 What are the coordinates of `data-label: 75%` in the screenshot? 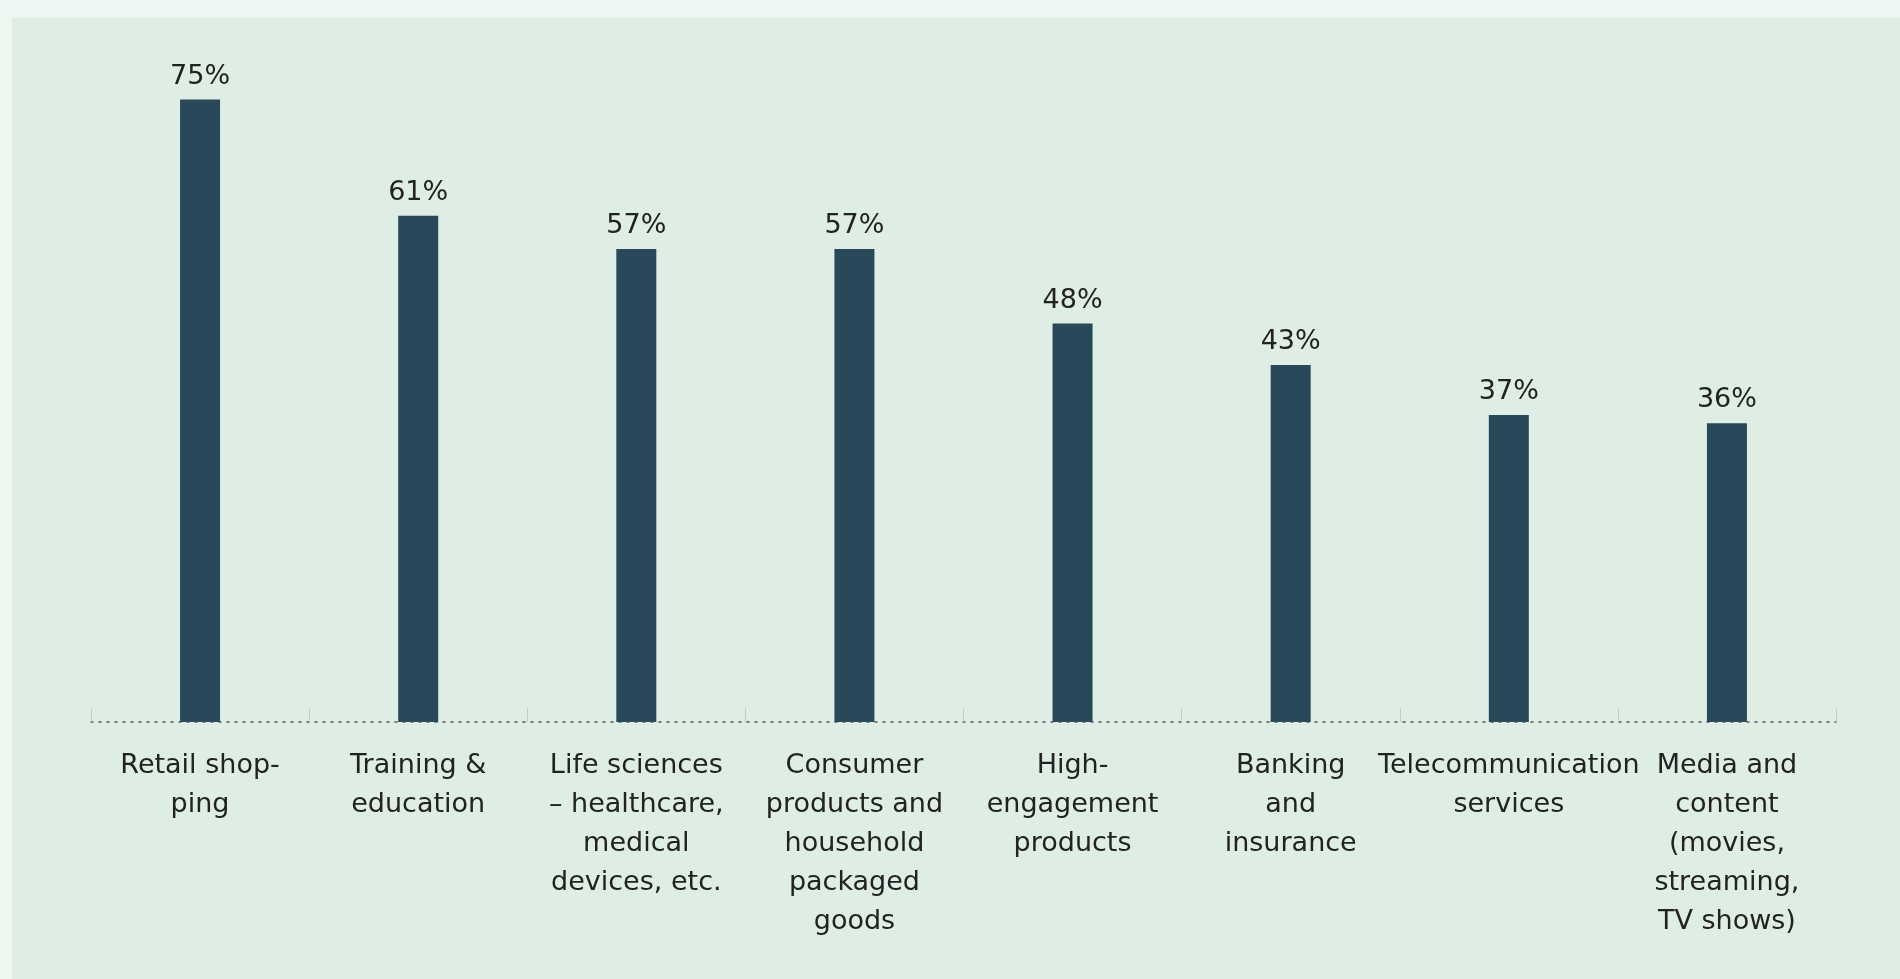 It's located at (200, 74).